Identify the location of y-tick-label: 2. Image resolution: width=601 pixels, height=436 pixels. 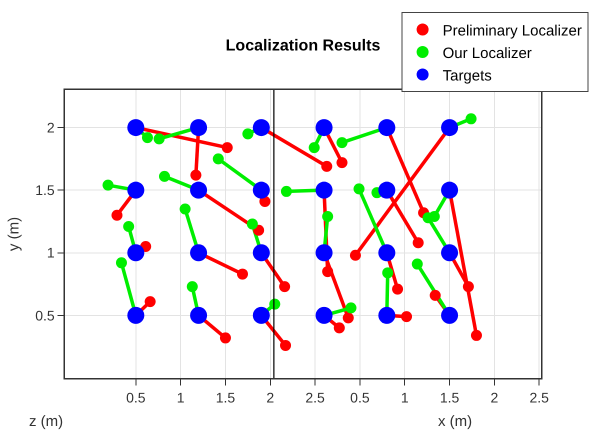
(50, 127).